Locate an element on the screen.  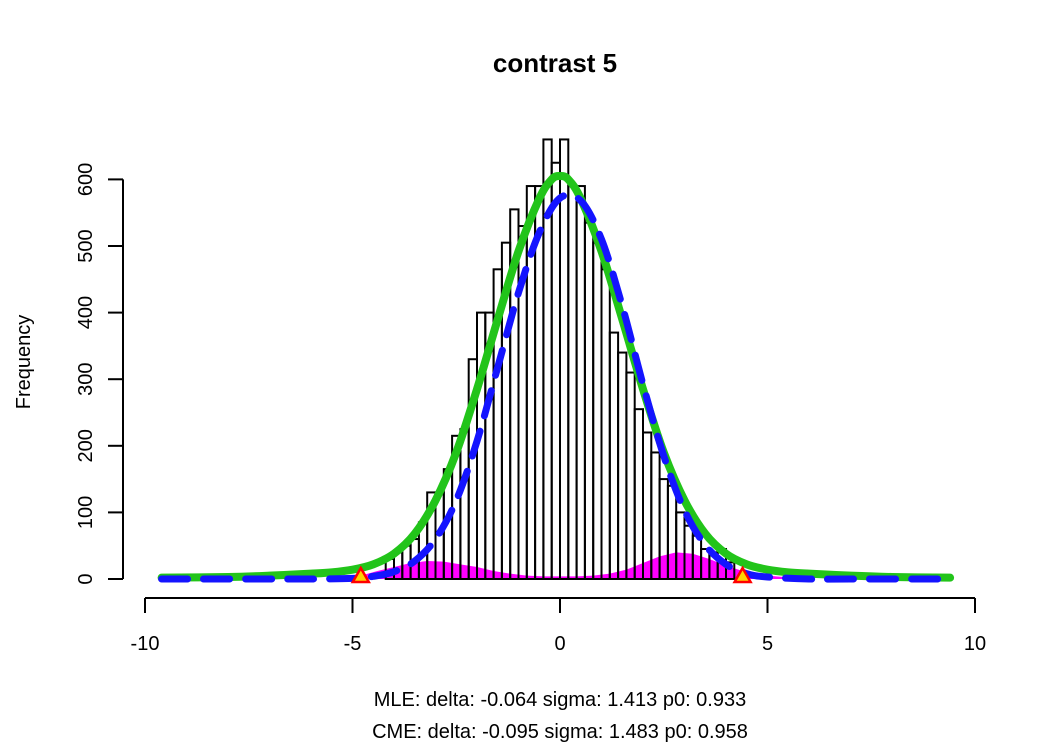
y-tick-label: 600 is located at coordinates (86, 179).